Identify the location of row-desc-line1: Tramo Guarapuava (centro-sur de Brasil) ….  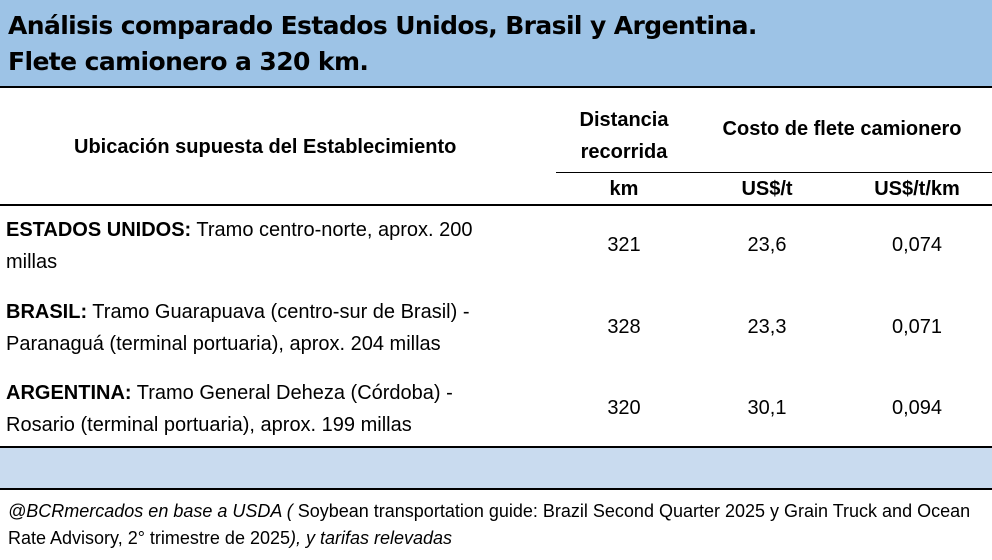
(278, 312).